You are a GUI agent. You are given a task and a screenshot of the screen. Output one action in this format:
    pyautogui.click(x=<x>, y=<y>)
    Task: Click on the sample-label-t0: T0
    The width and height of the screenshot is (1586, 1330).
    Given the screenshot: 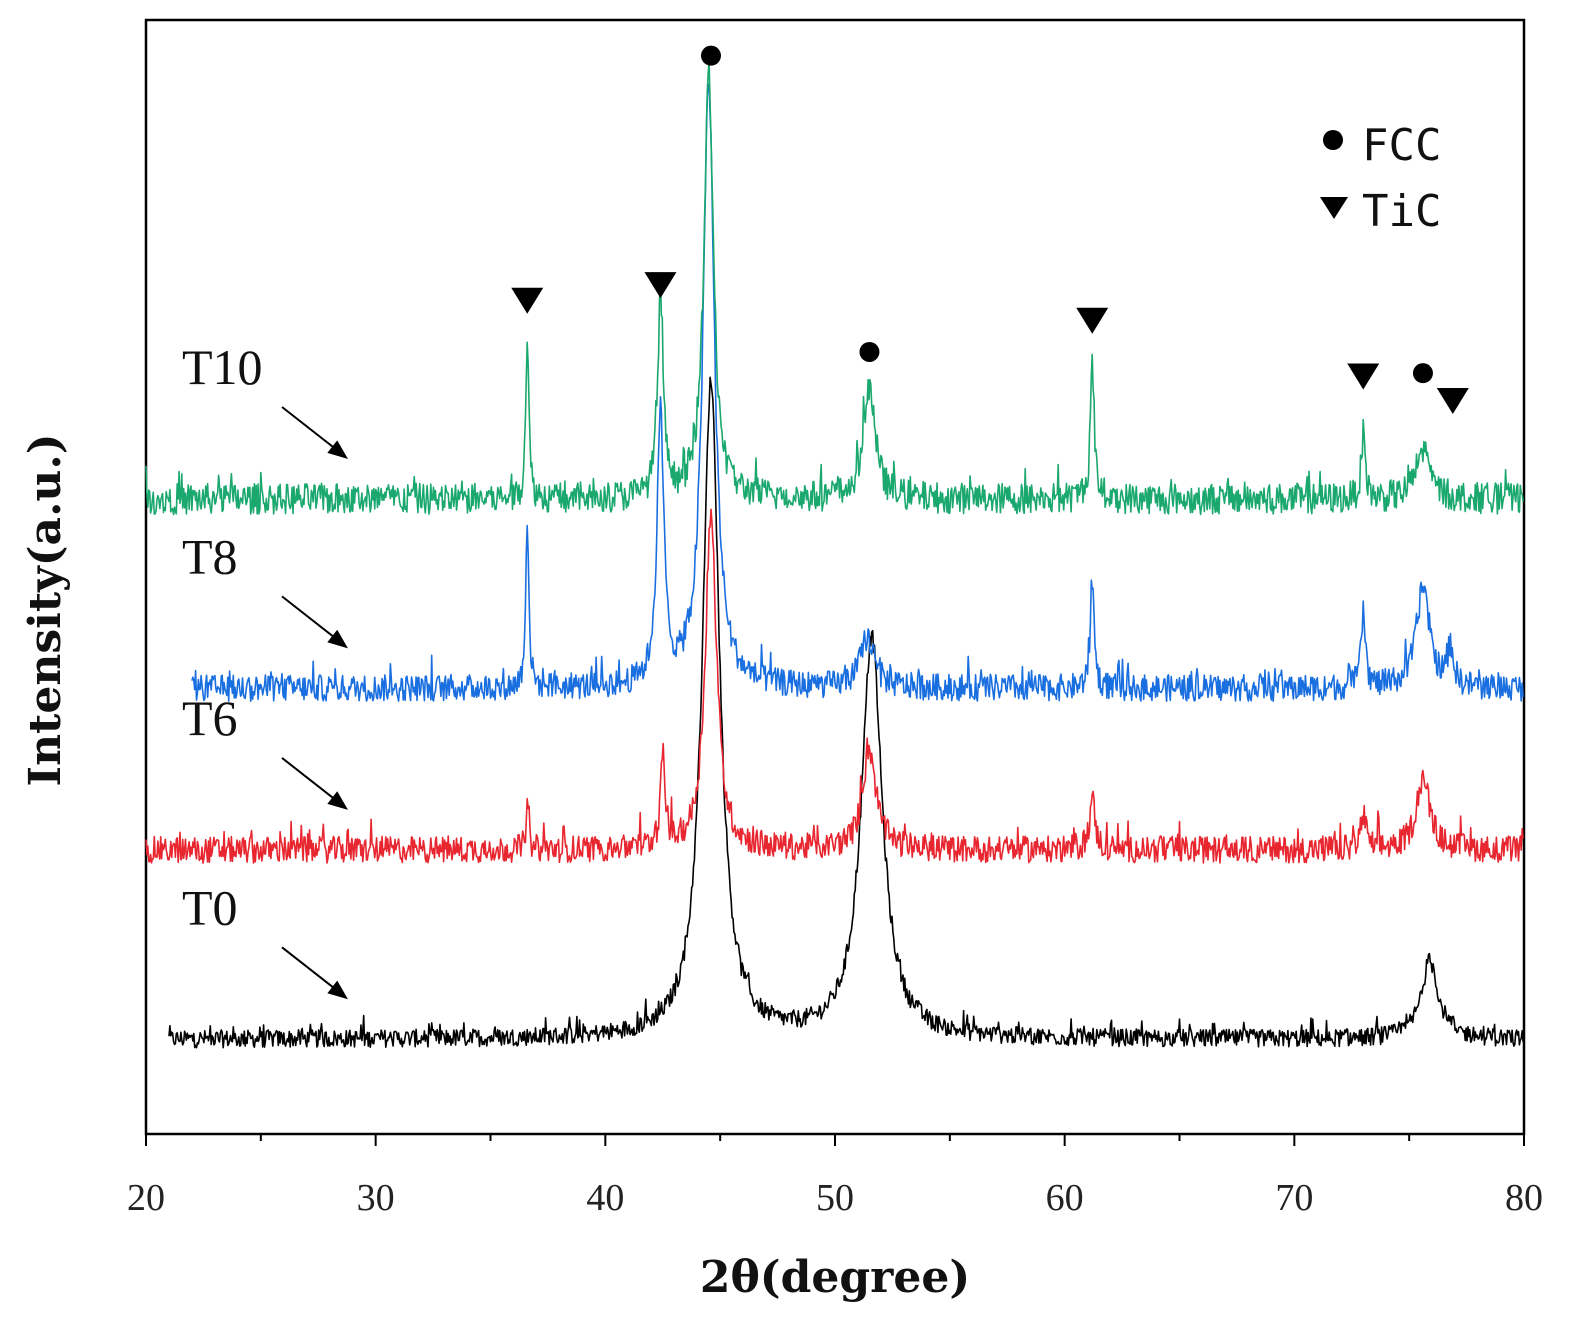 What is the action you would take?
    pyautogui.click(x=210, y=907)
    